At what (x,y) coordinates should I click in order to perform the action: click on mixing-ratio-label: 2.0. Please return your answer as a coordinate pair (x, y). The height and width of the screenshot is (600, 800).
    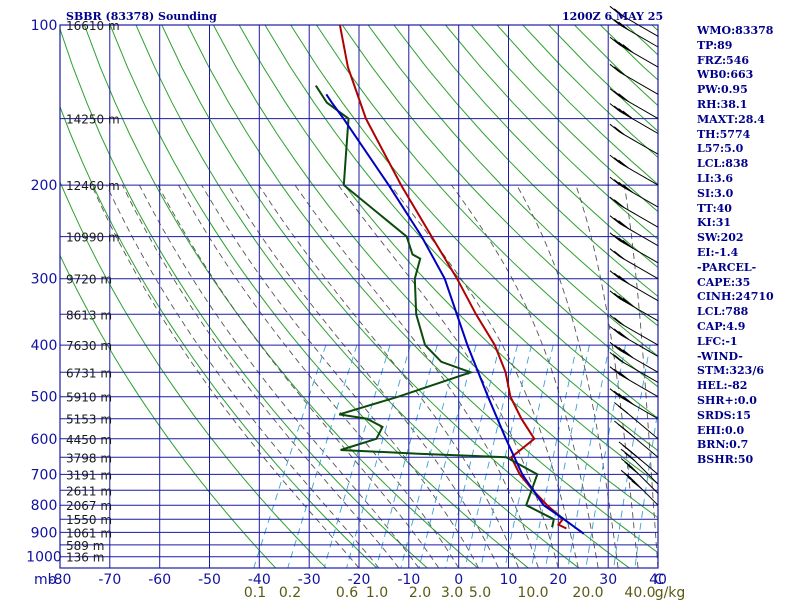
    Looking at the image, I should click on (420, 592).